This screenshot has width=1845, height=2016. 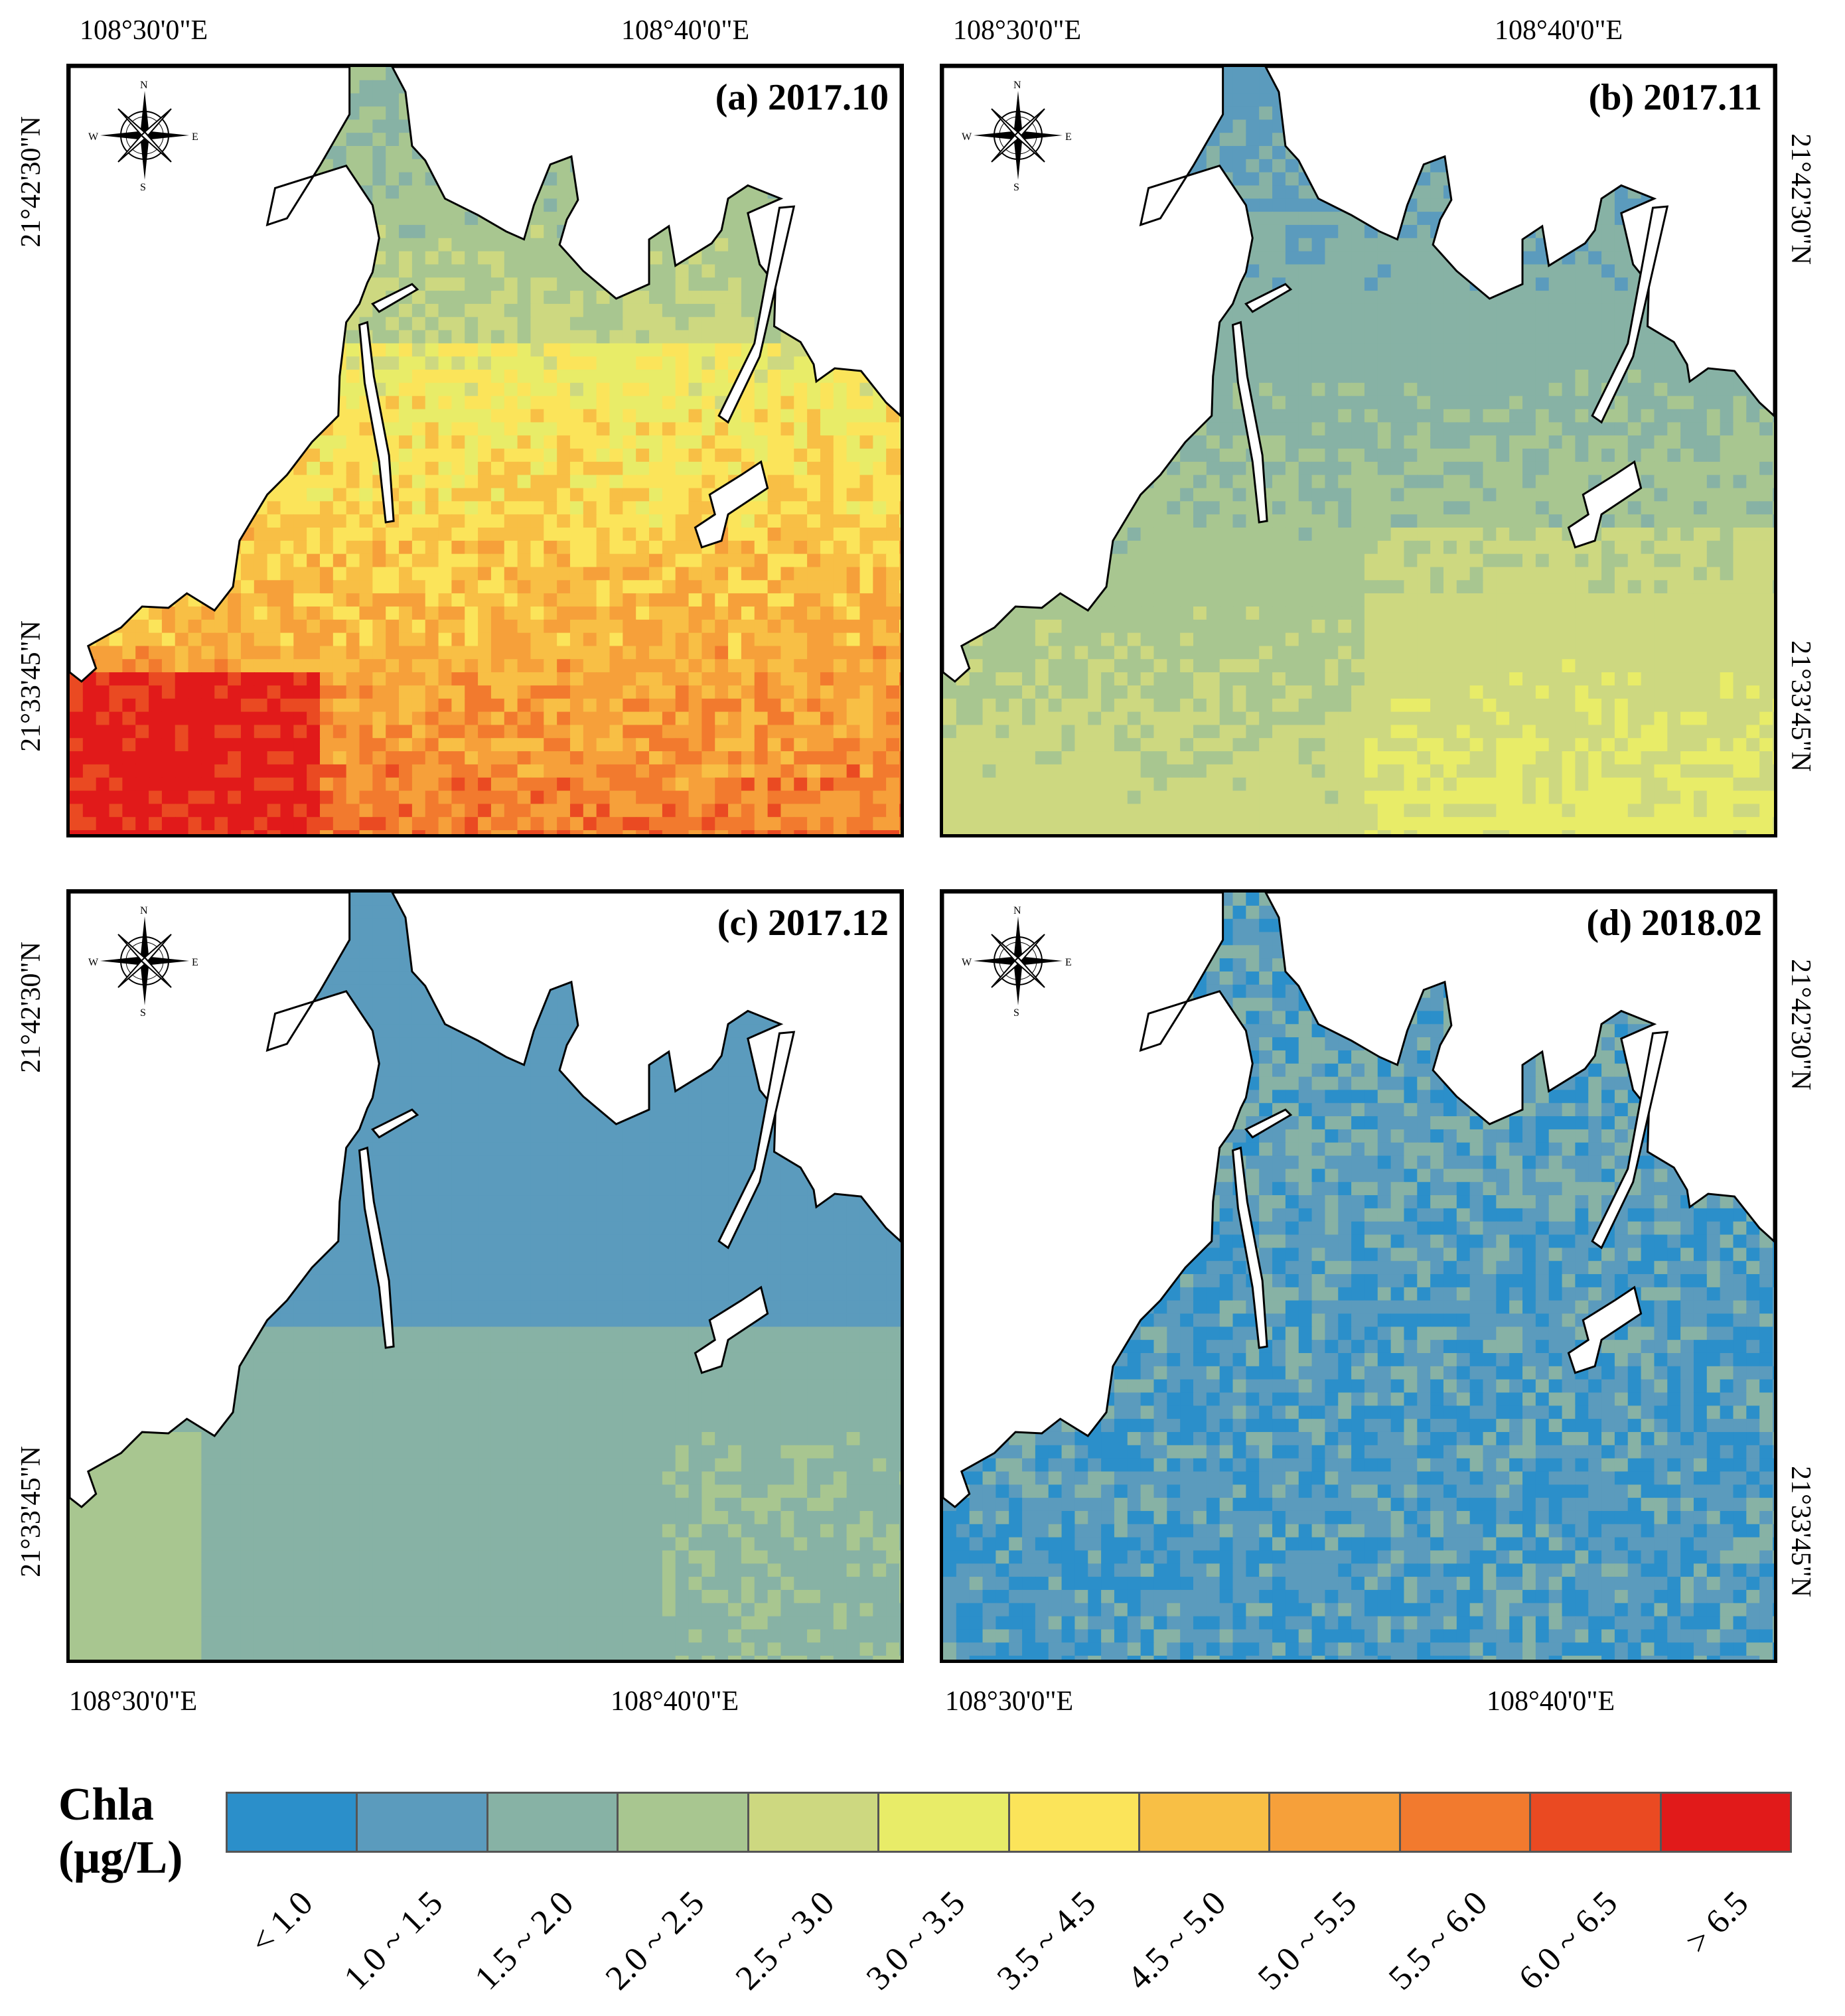 What do you see at coordinates (916, 1940) in the screenshot?
I see `legend-class-label: 3.0 ~ 3.5` at bounding box center [916, 1940].